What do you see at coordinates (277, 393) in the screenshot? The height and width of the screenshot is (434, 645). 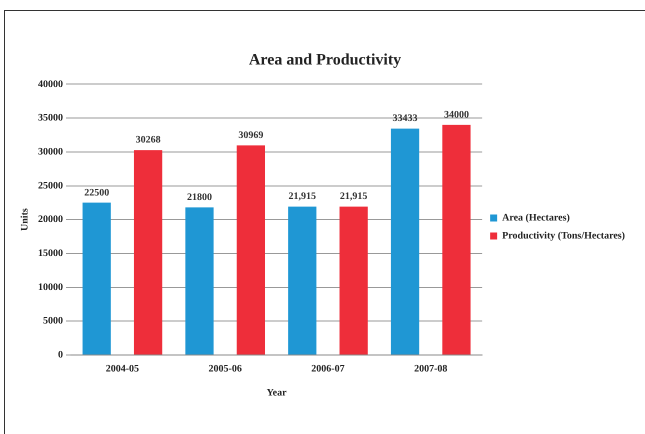 I see `x-axis-title: Year` at bounding box center [277, 393].